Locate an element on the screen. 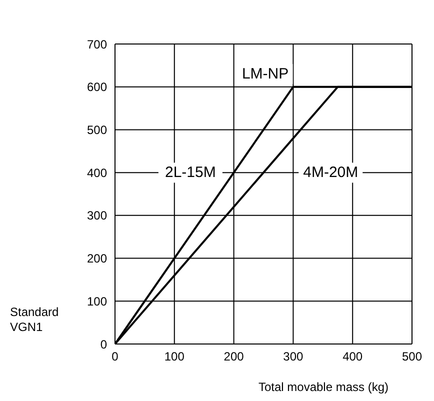  y-tick-label: 0 is located at coordinates (104, 344).